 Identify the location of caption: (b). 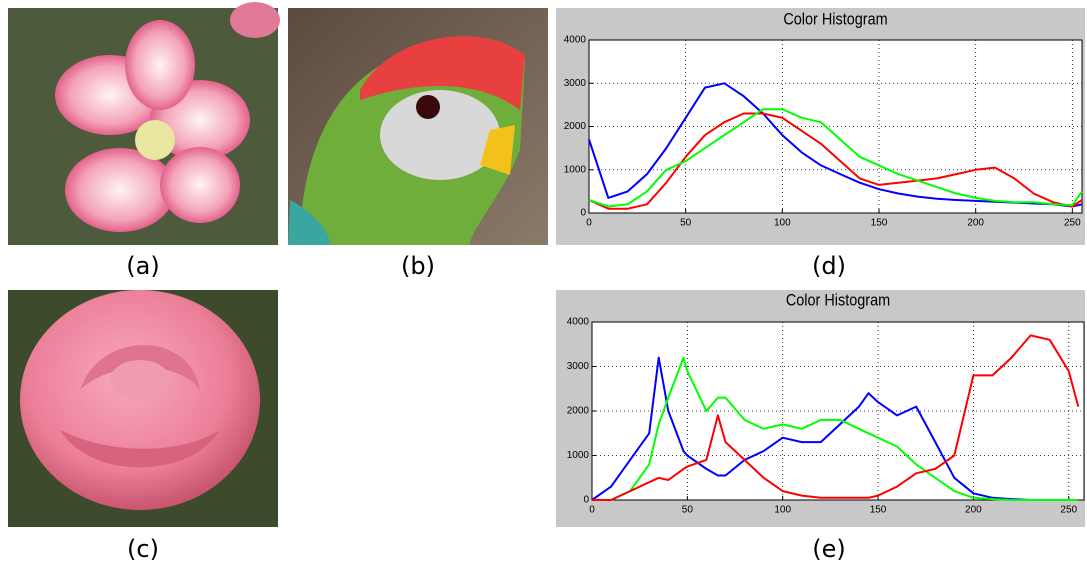
(418, 266).